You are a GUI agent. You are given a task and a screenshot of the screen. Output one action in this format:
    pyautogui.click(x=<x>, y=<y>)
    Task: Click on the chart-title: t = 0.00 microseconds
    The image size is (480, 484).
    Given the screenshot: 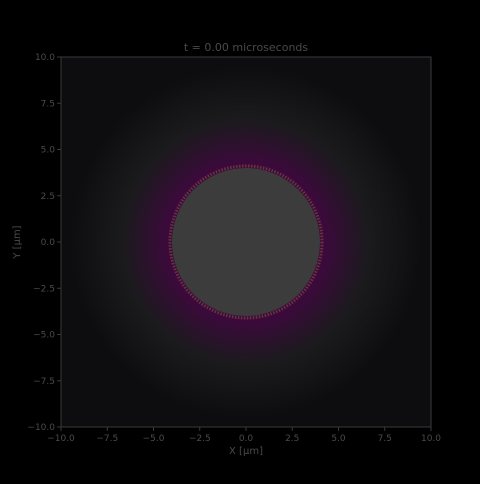 What is the action you would take?
    pyautogui.click(x=246, y=47)
    